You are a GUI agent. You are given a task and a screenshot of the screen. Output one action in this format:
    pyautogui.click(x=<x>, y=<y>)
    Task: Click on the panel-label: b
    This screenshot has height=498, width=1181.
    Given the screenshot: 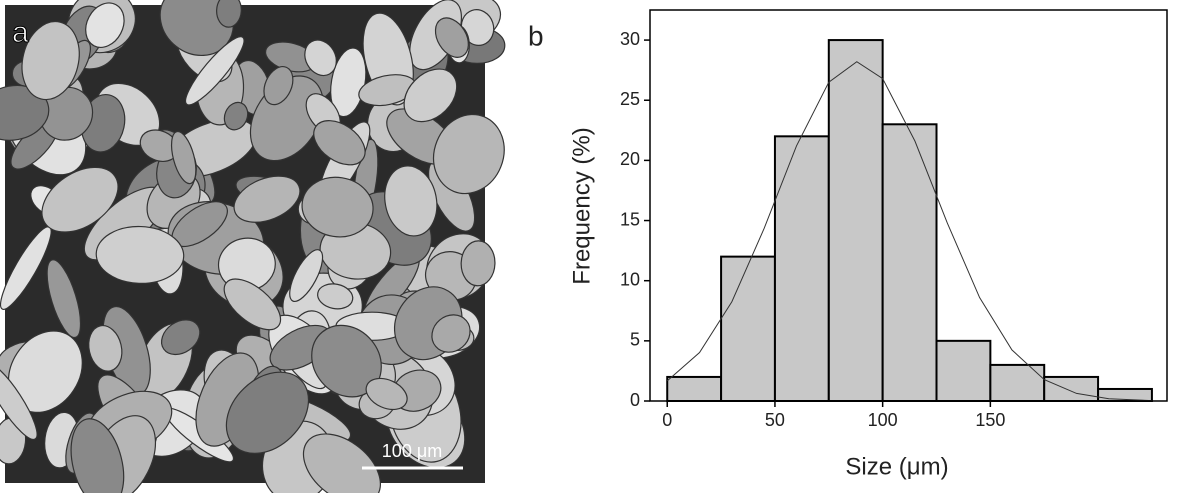 What is the action you would take?
    pyautogui.click(x=536, y=35)
    